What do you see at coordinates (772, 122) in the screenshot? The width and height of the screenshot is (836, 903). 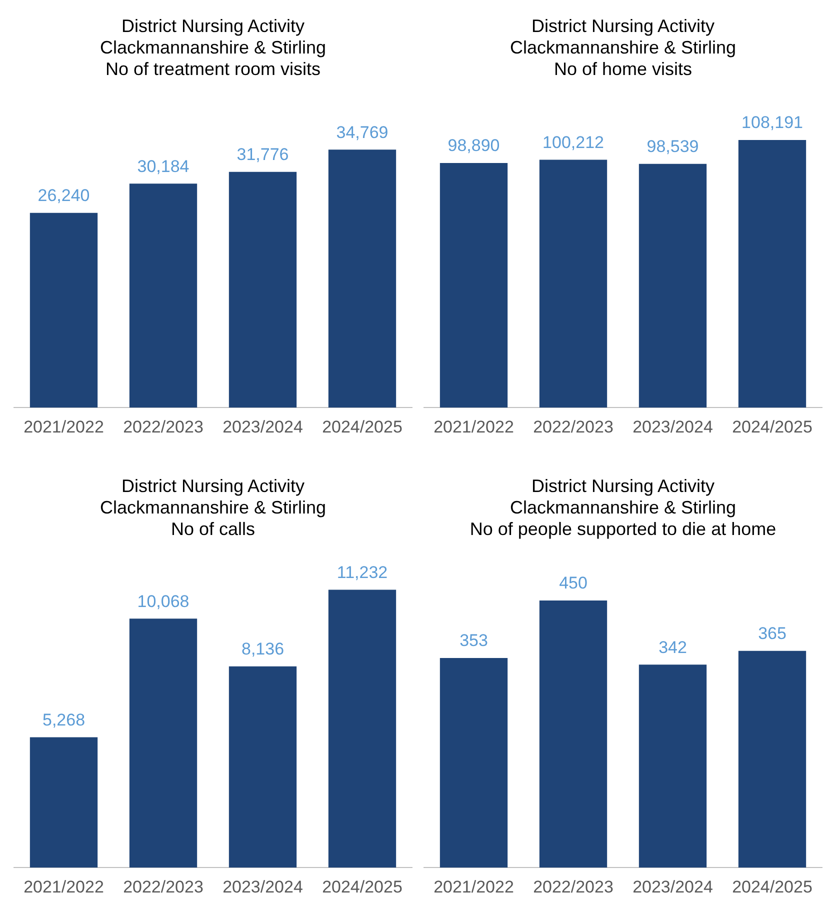 I see `data-label: 108,191` at bounding box center [772, 122].